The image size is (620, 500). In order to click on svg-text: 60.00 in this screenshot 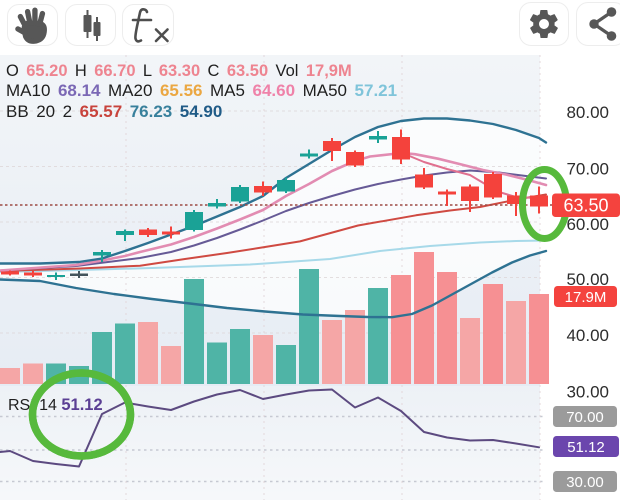, I will do `click(587, 224)`.